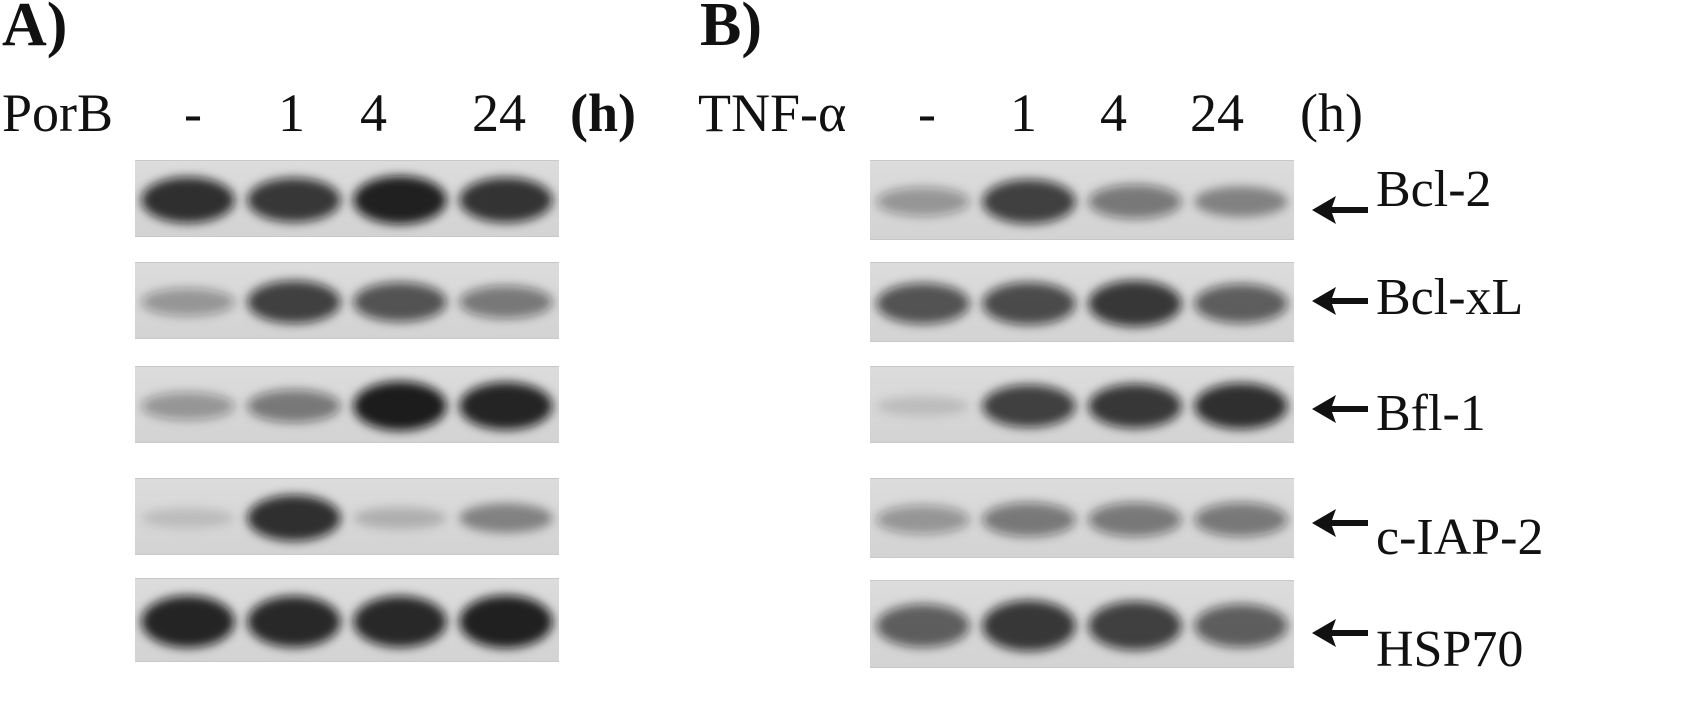  I want to click on panel-b-letter: B), so click(731, 29).